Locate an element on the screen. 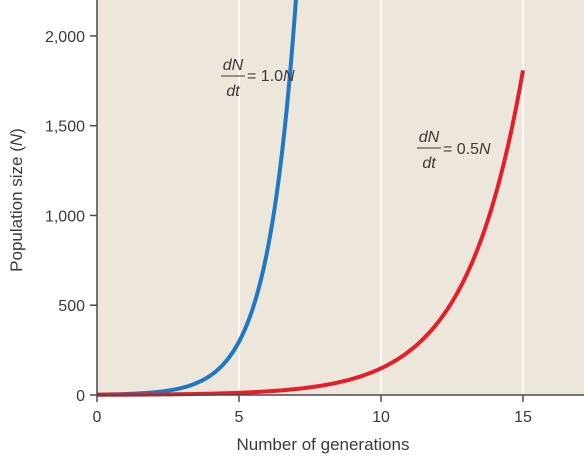  x-tick-label: 5 is located at coordinates (239, 417).